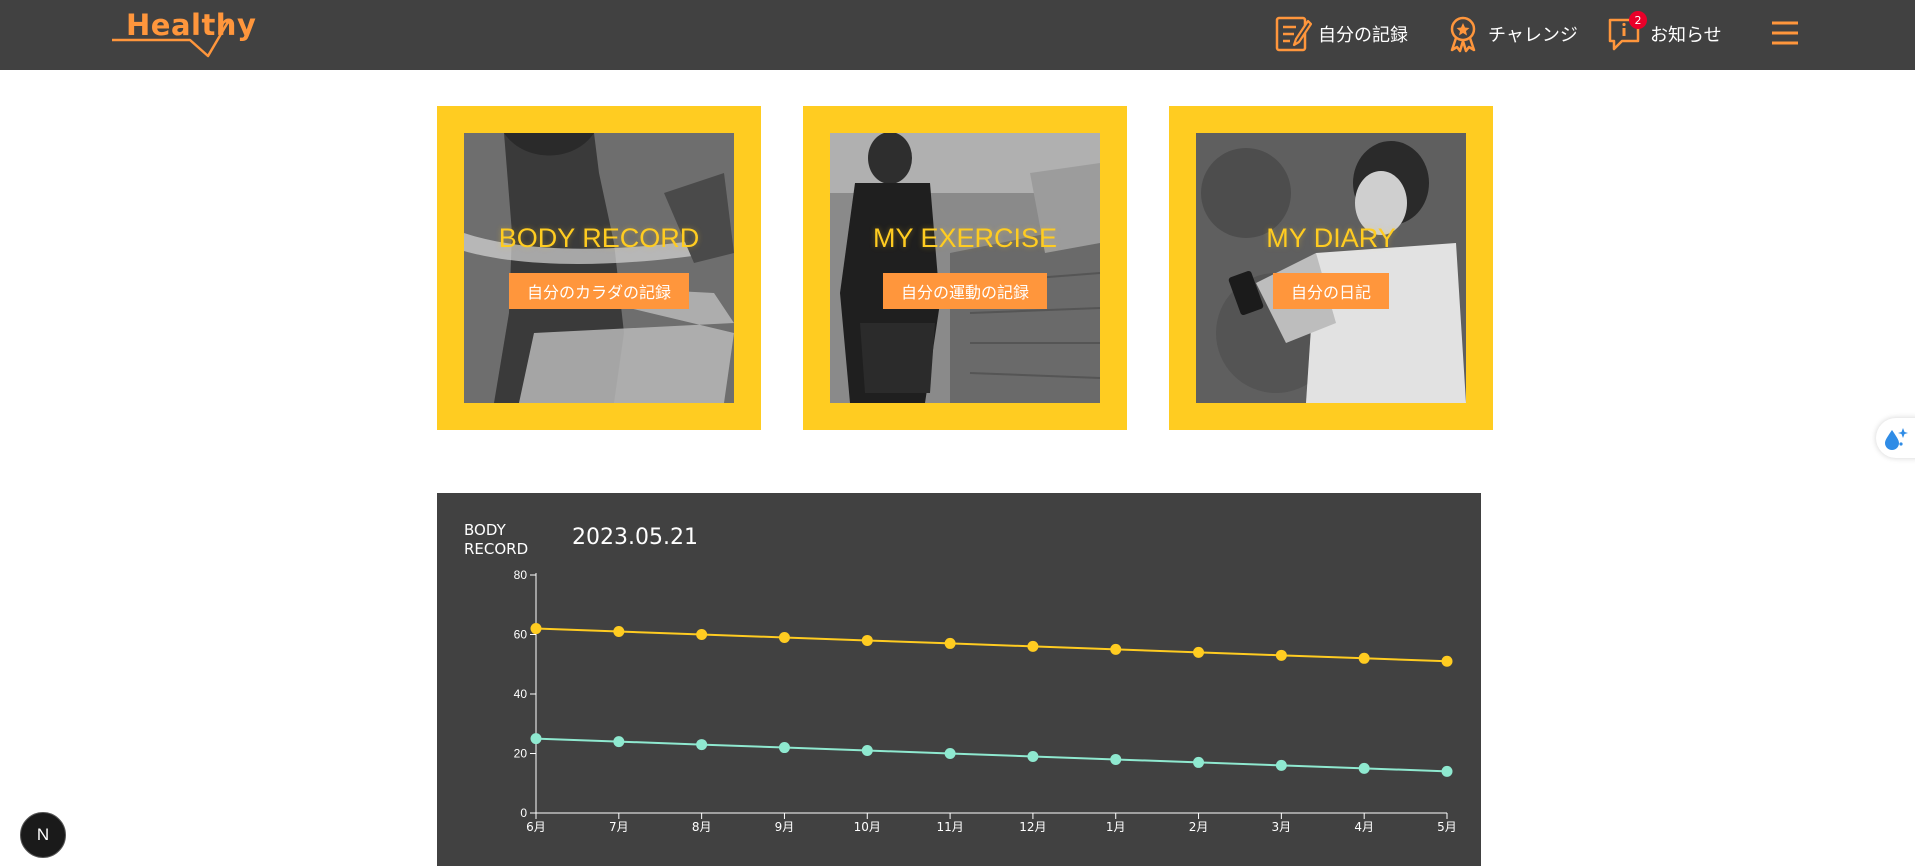  I want to click on y-tick-label: 60, so click(521, 635).